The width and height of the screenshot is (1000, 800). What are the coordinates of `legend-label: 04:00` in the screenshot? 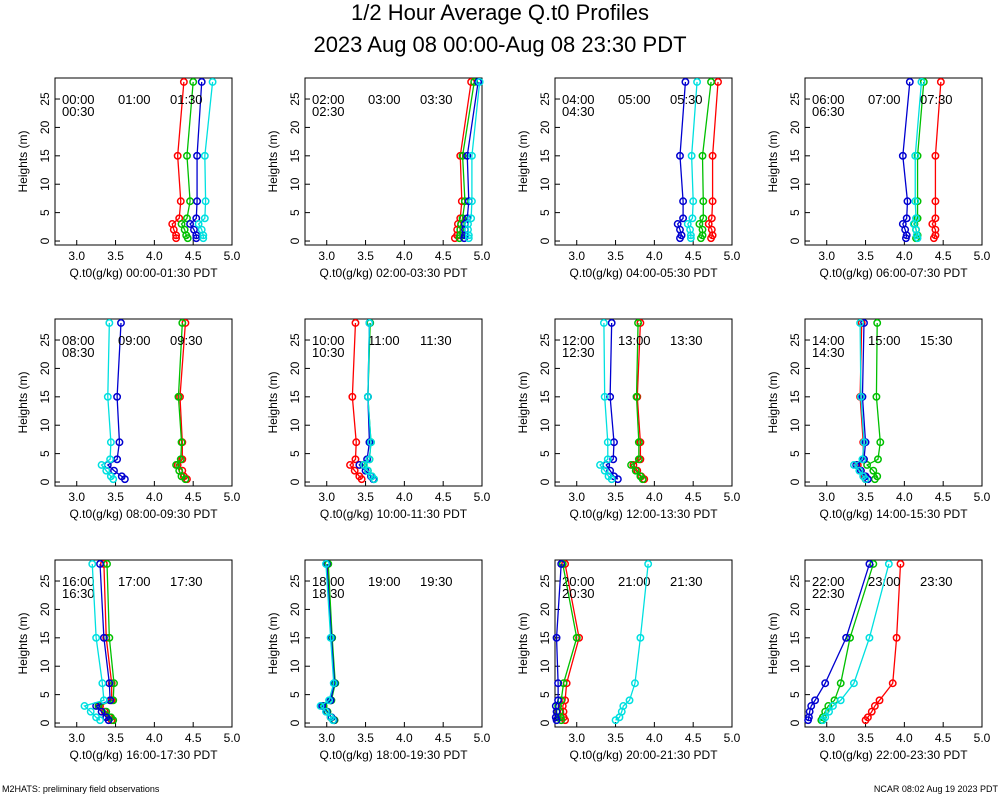 It's located at (578, 99).